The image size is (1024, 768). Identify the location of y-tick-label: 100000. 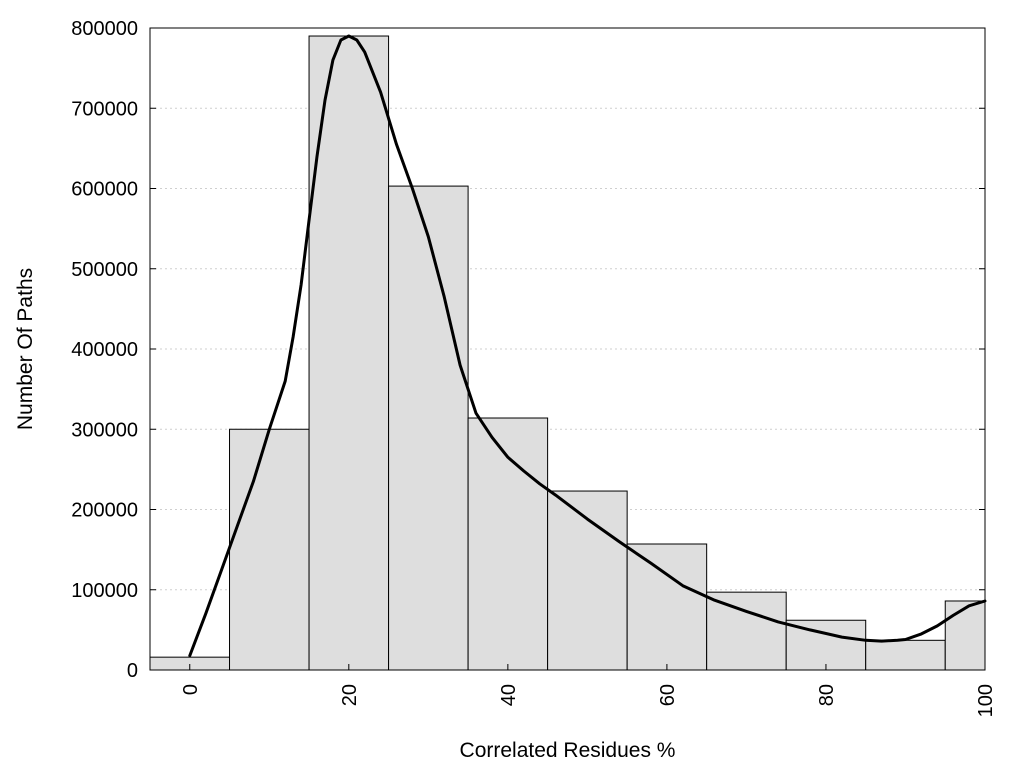
(104, 591).